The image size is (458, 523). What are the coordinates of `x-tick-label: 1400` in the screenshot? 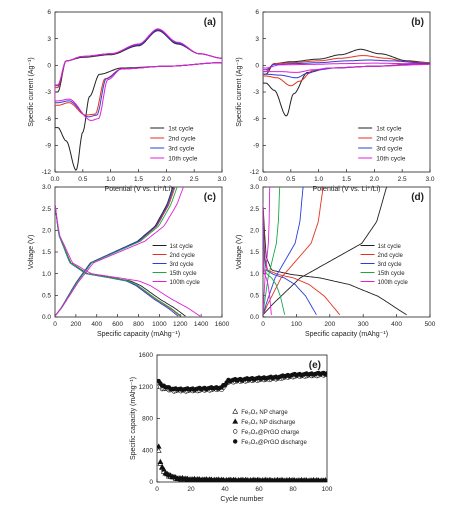 It's located at (201, 324).